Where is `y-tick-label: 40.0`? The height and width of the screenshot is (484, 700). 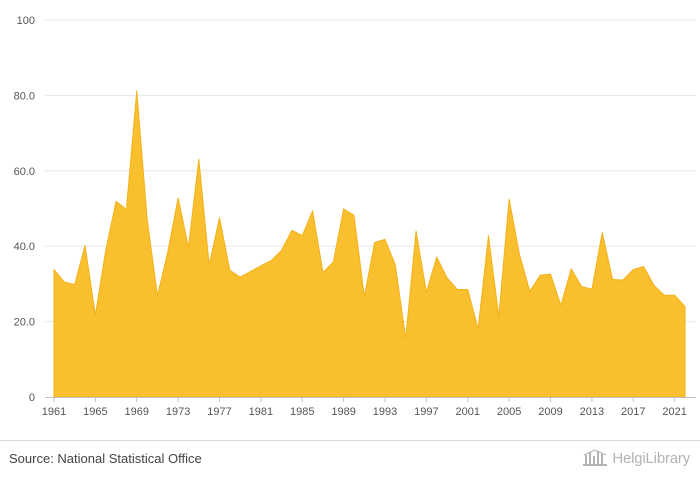
y-tick-label: 40.0 is located at coordinates (24, 247).